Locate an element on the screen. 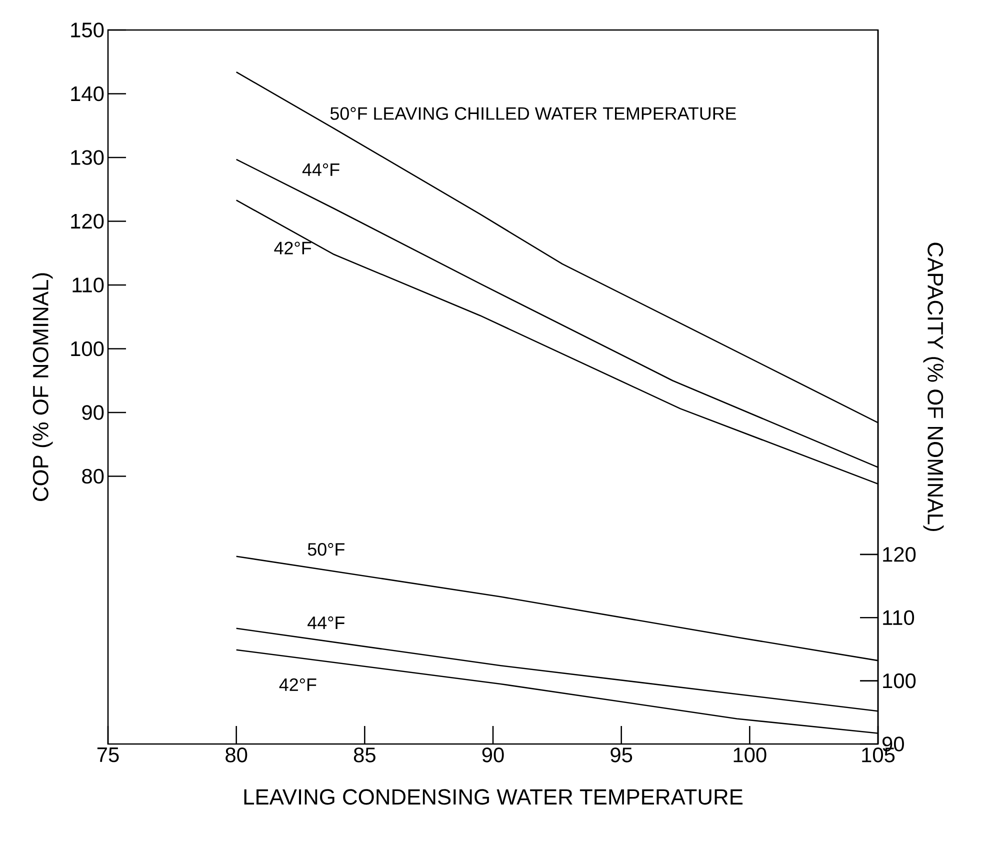 The height and width of the screenshot is (842, 983). x-tick-label: 95 is located at coordinates (621, 755).